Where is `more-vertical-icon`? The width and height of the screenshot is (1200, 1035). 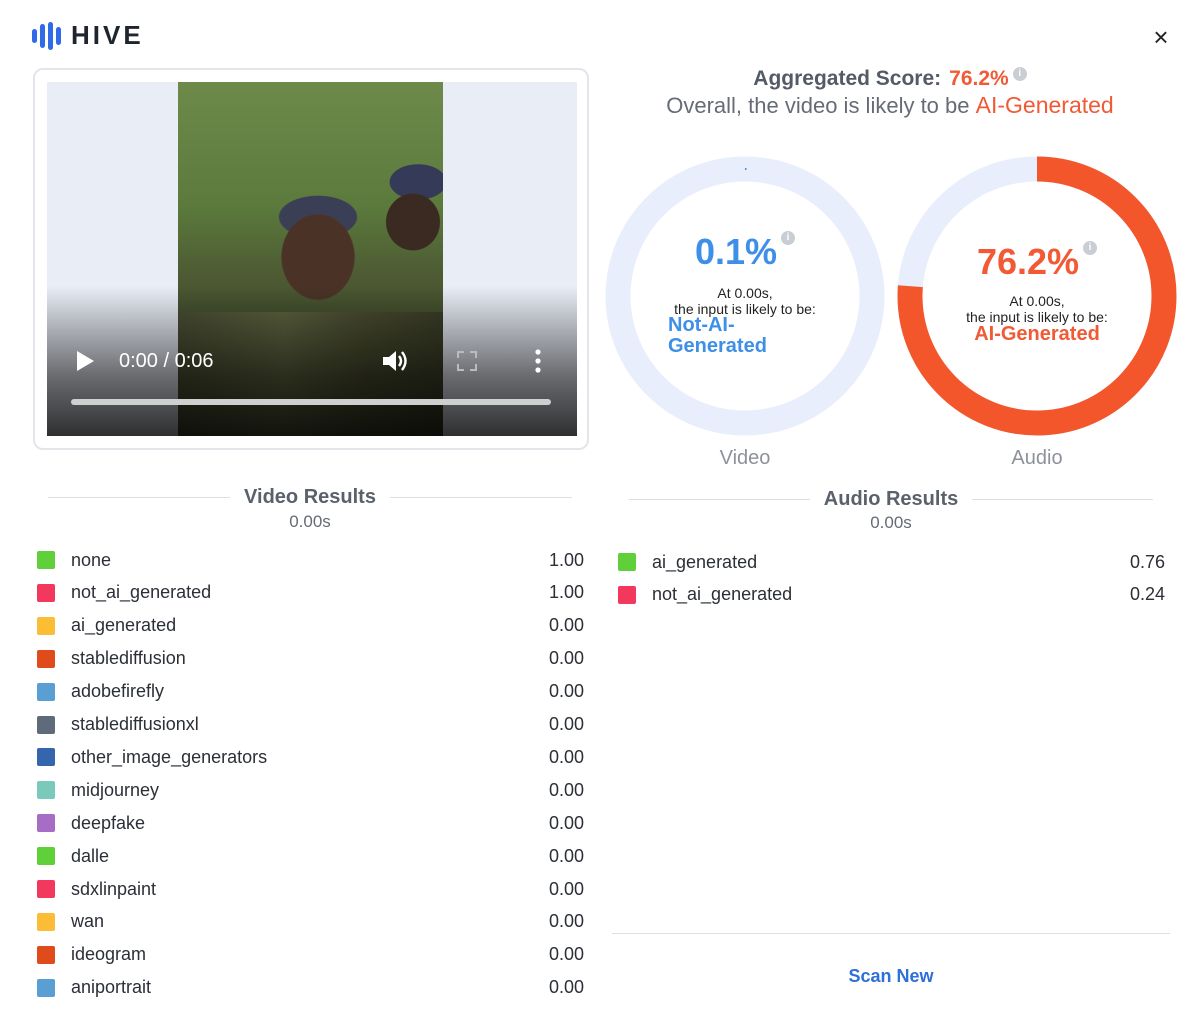 more-vertical-icon is located at coordinates (538, 361).